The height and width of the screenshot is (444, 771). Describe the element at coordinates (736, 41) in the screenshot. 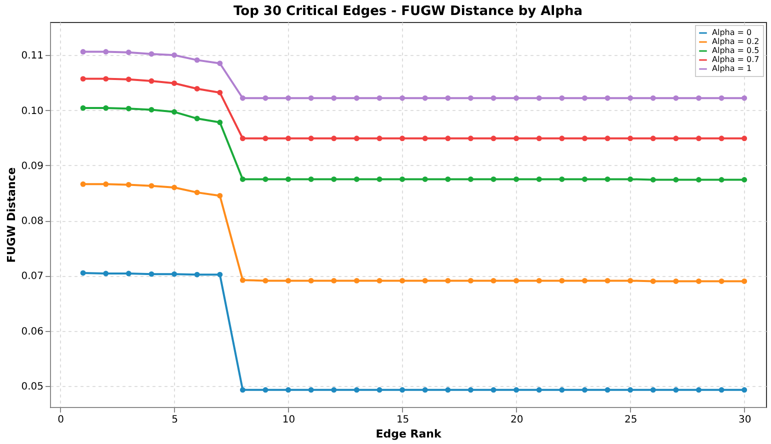

I see `legend-label: Alpha = 0.2` at that location.